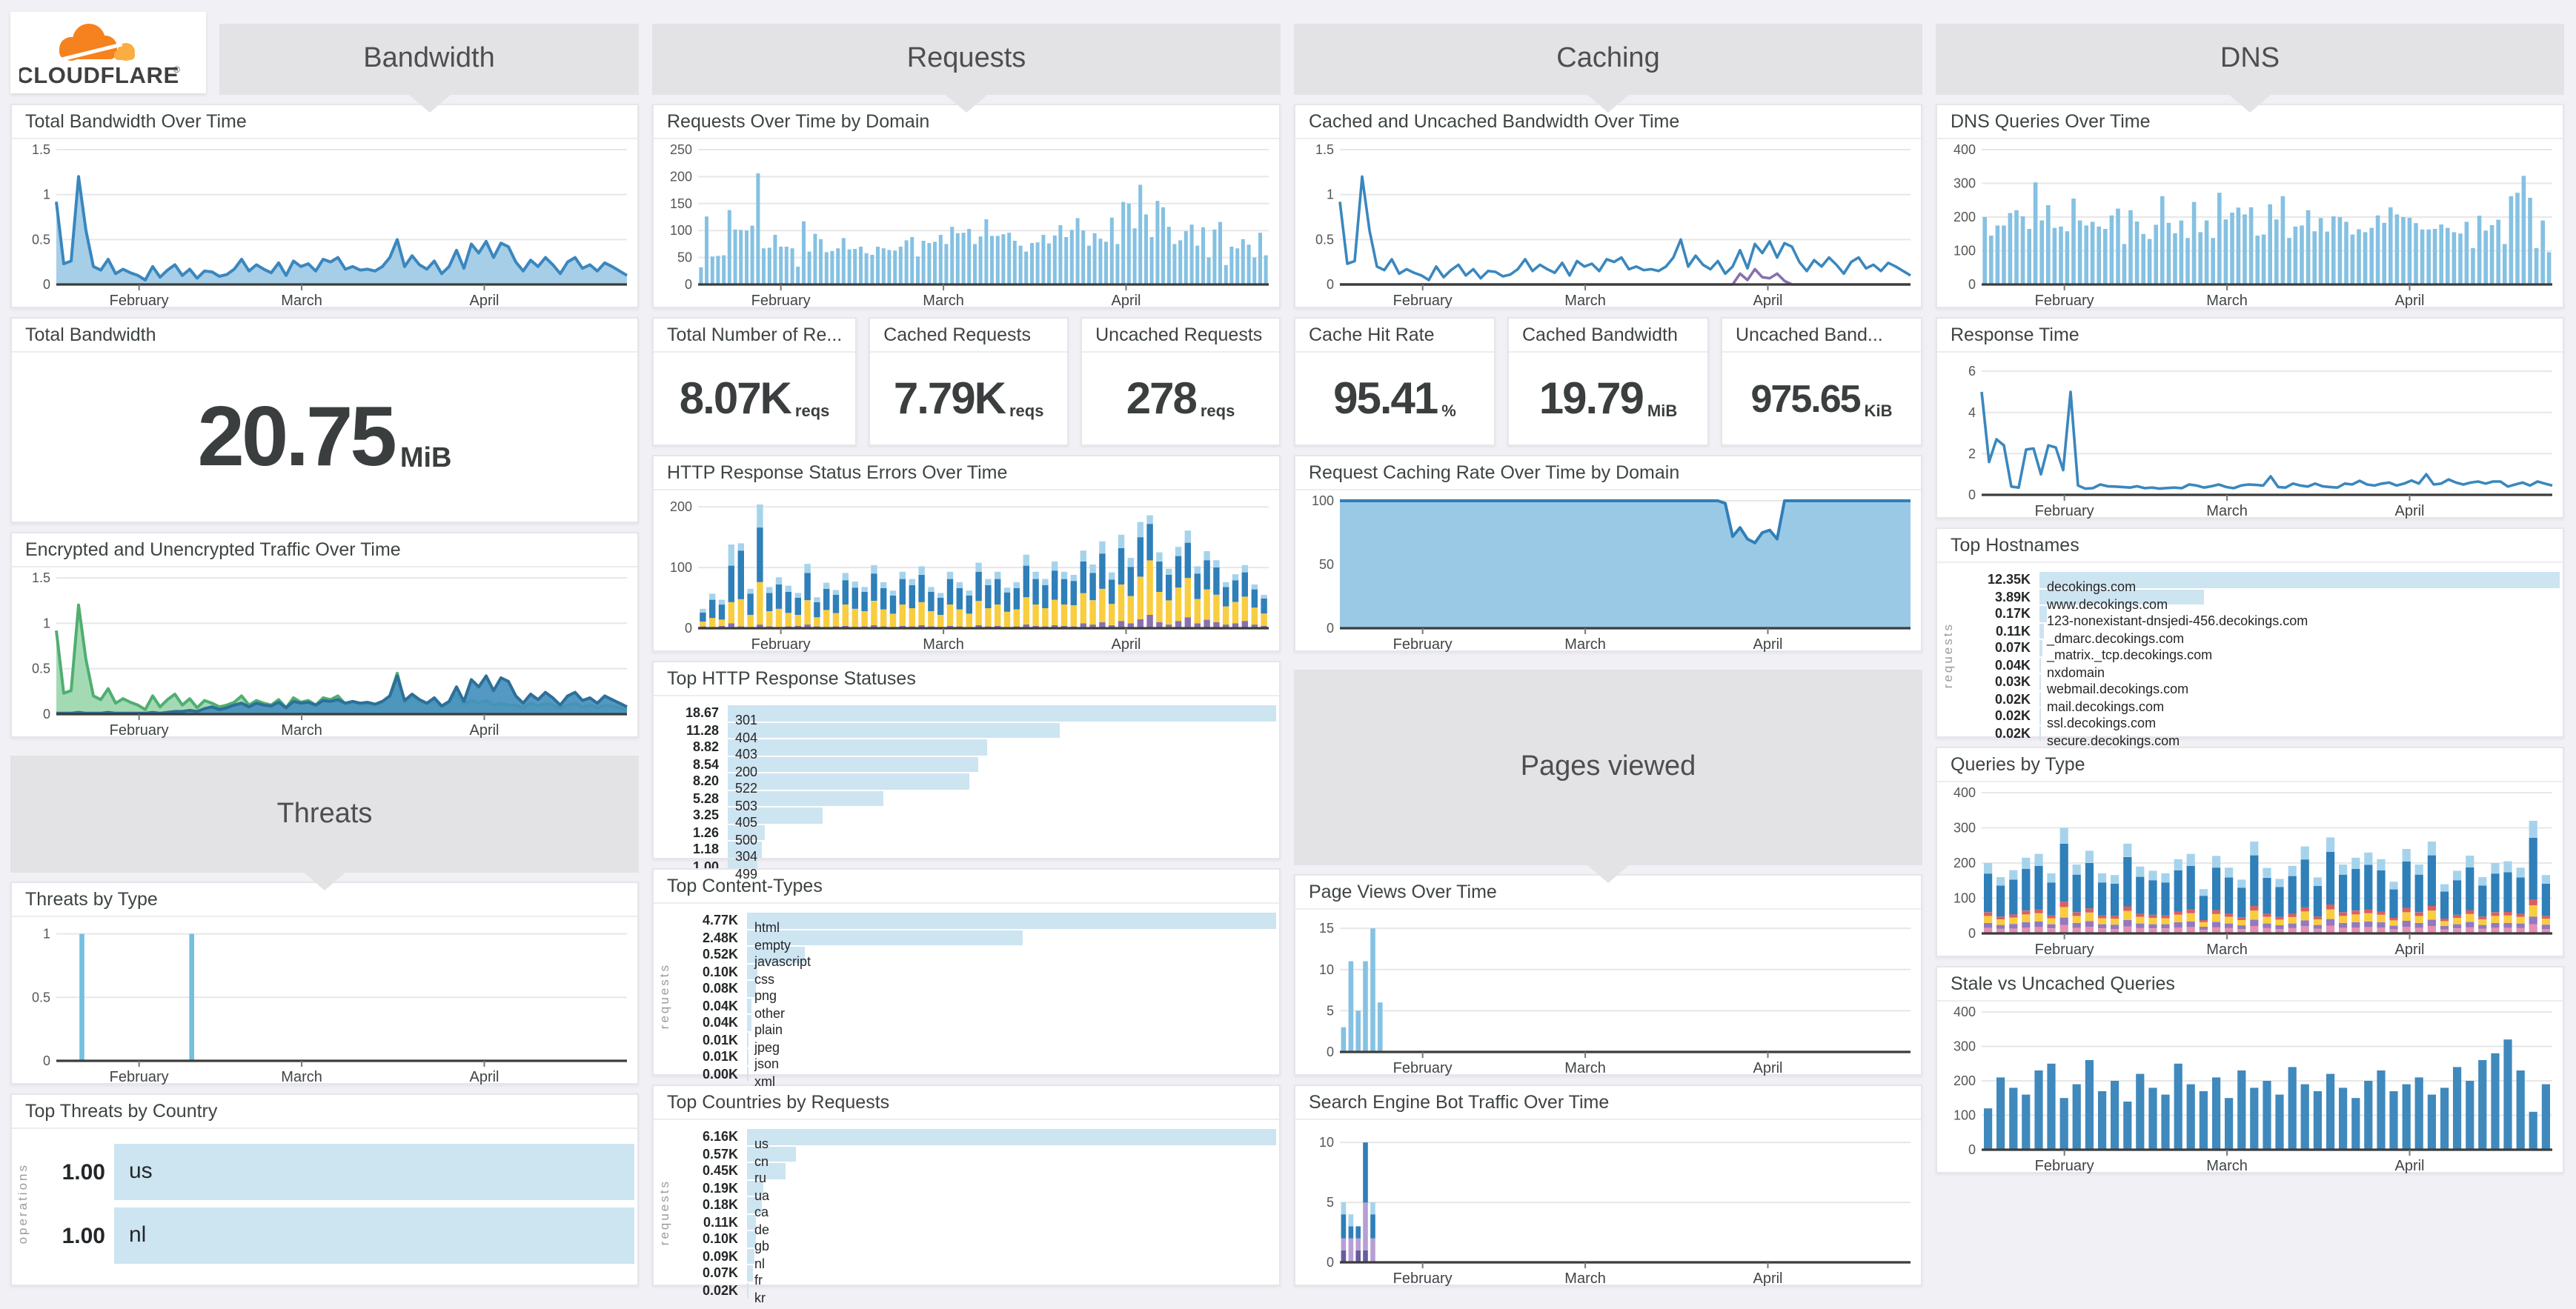 The image size is (2576, 1309). Describe the element at coordinates (1608, 776) in the screenshot. I see `section-header-pages-viewed: Pages viewed` at that location.